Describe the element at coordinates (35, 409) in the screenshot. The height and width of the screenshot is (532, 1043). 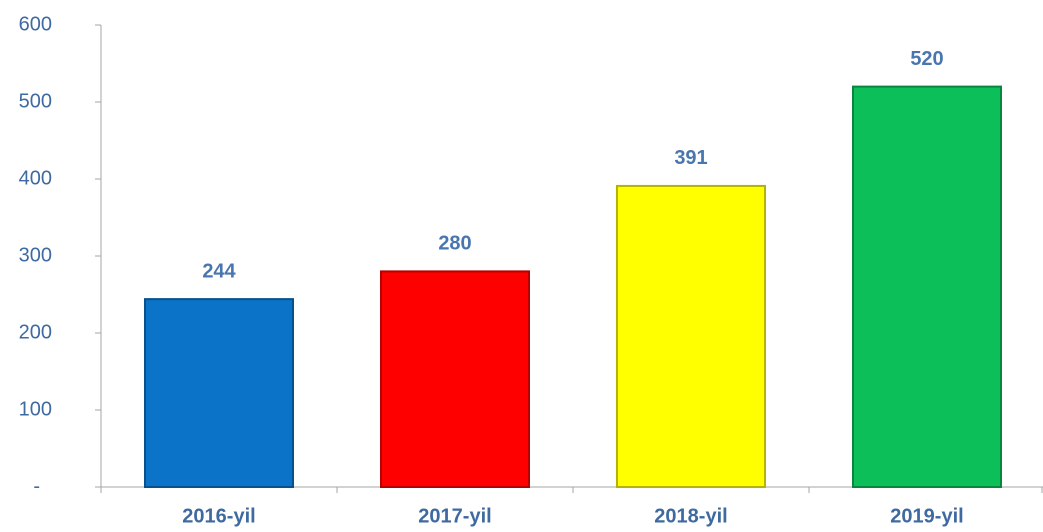
I see `y-tick-label: 100` at that location.